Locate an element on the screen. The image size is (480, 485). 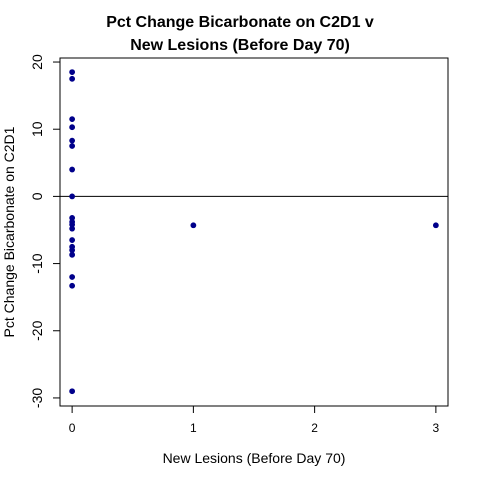
y-tick-label: 10 is located at coordinates (37, 129).